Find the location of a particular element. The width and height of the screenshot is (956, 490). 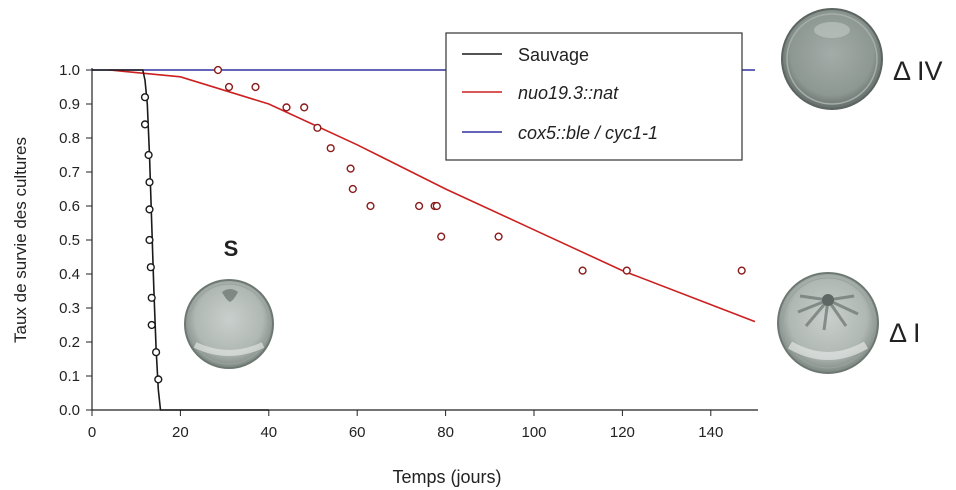

x-axis-title: Temps (jours) is located at coordinates (446, 477).